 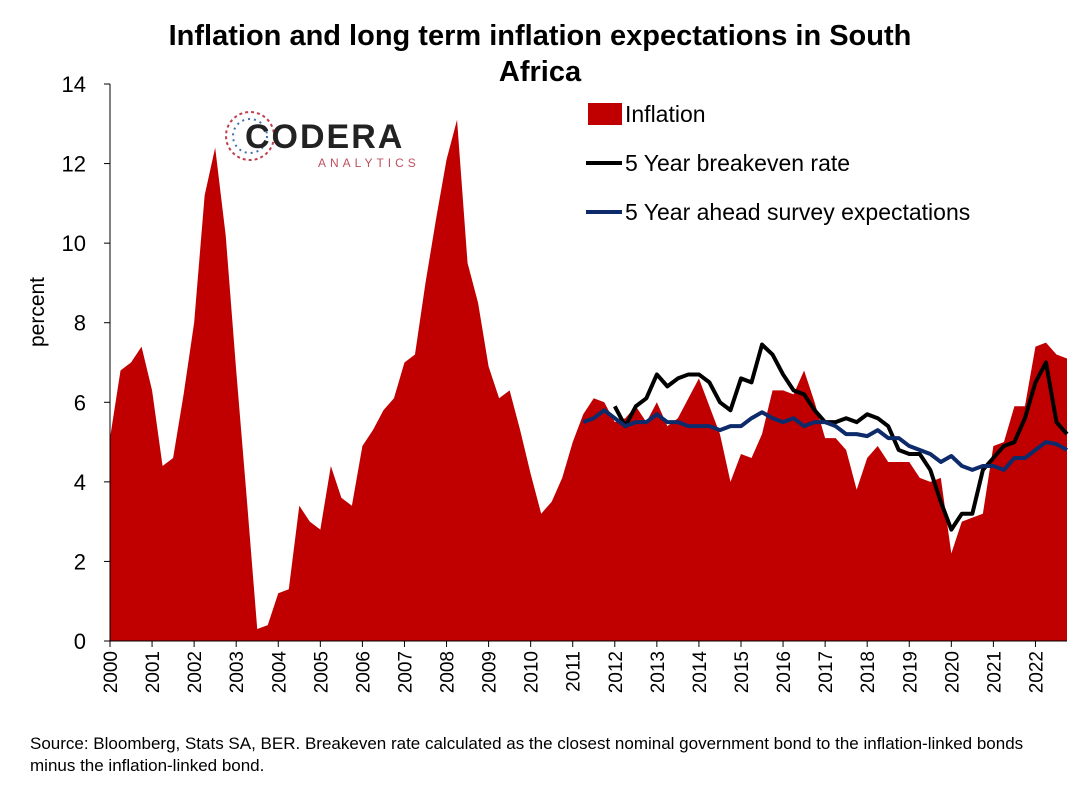 I want to click on x-tick-label: 2010, so click(x=532, y=672).